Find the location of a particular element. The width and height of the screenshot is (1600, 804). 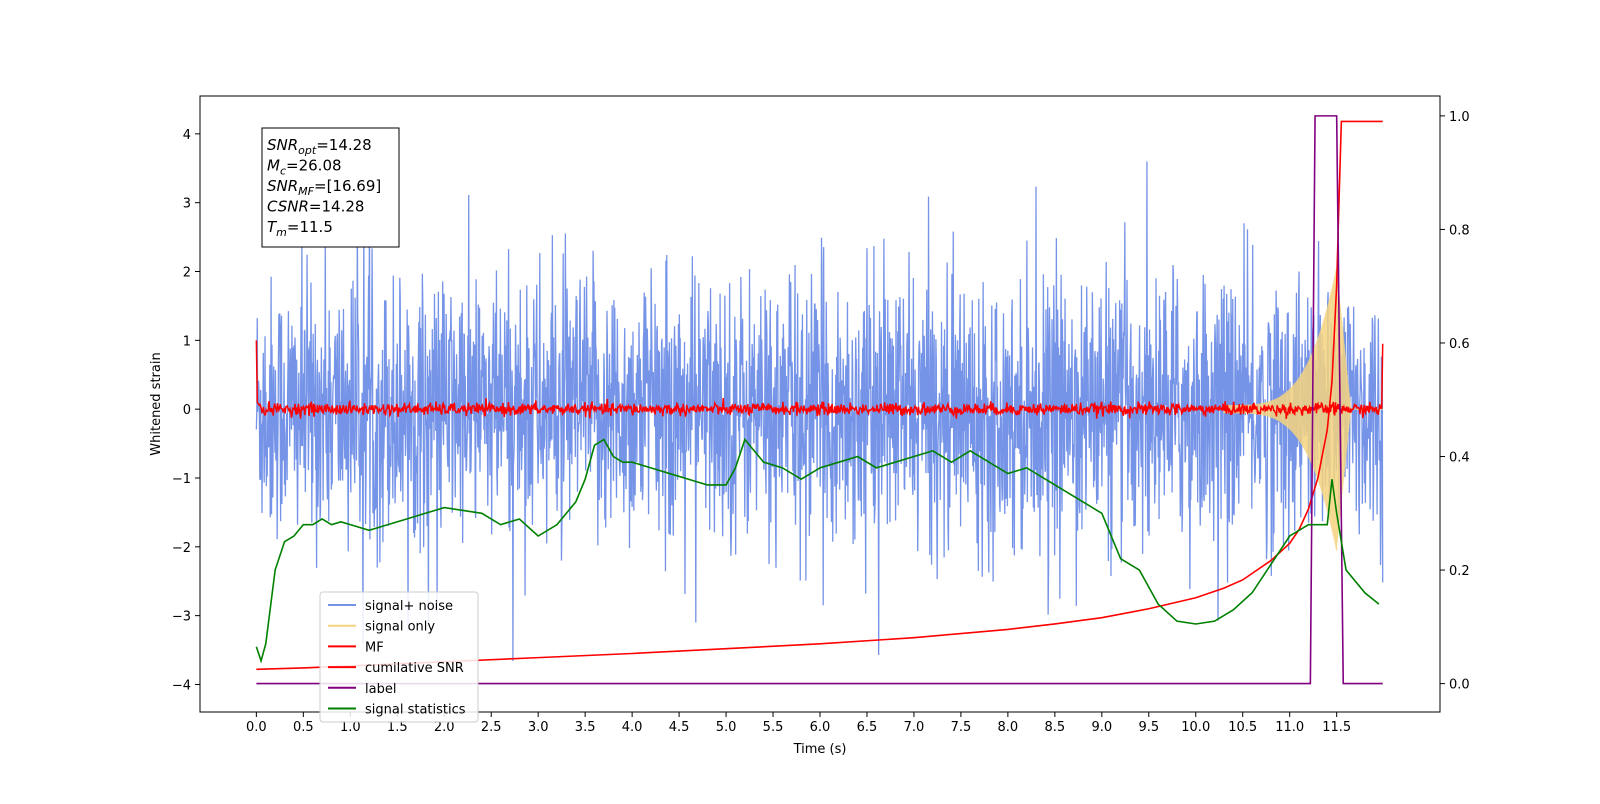

x-tick-label: 7.5 is located at coordinates (961, 727).